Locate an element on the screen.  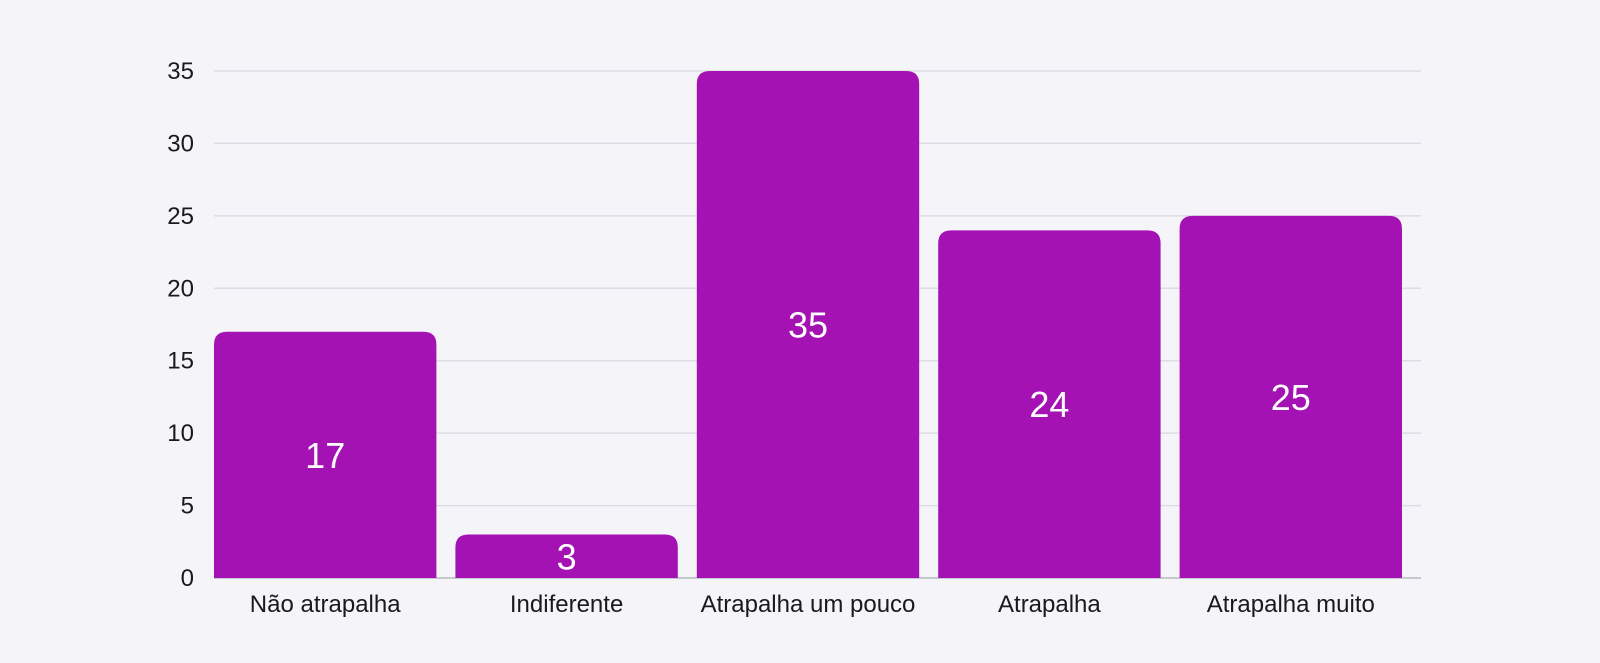
bar-value-label: 25 is located at coordinates (1291, 397).